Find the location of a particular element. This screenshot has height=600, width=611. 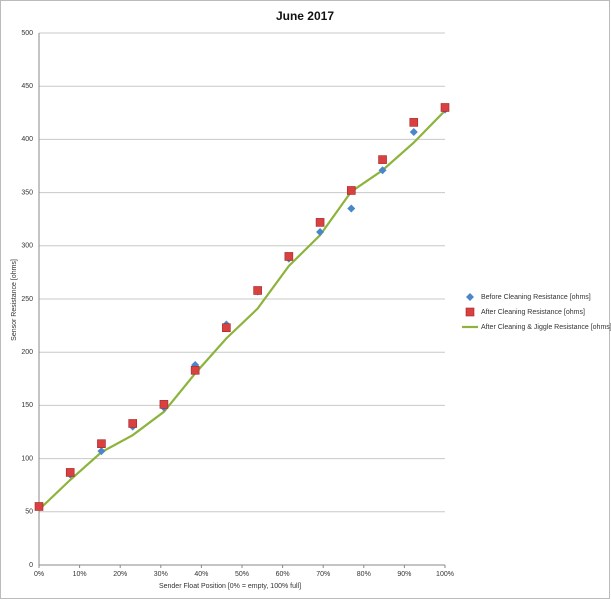

x-tick-label: 70% is located at coordinates (323, 574).